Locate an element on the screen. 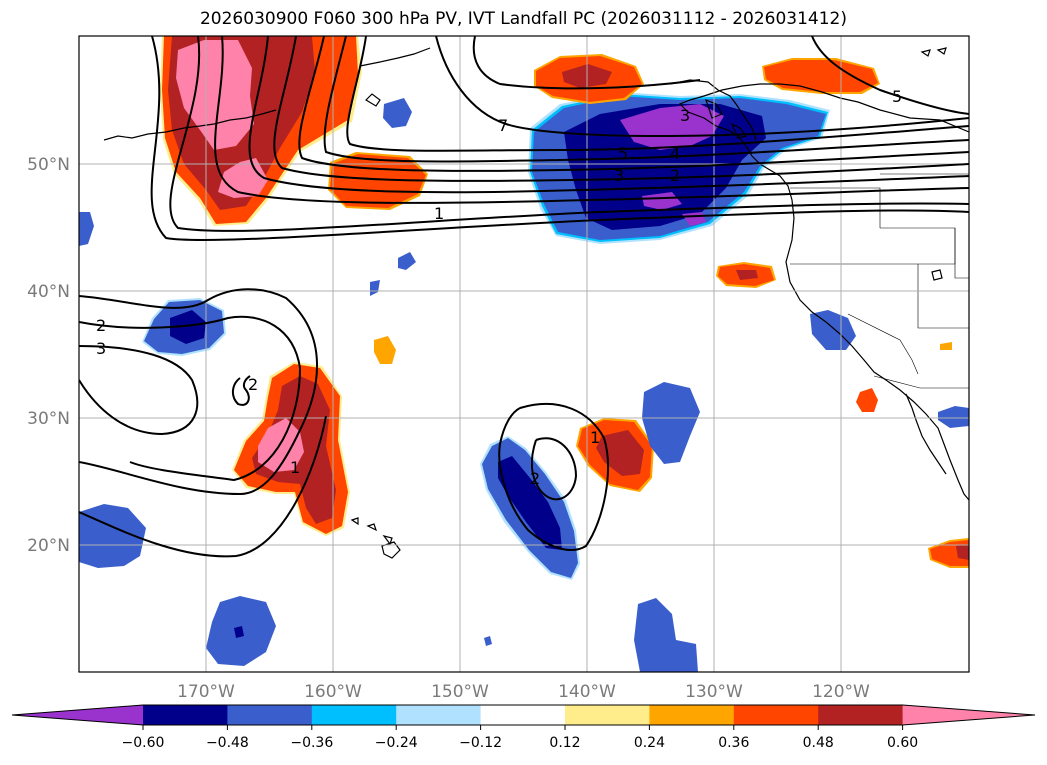 Image resolution: width=1047 pixels, height=765 pixels. lon-label-150w: 150°W is located at coordinates (460, 692).